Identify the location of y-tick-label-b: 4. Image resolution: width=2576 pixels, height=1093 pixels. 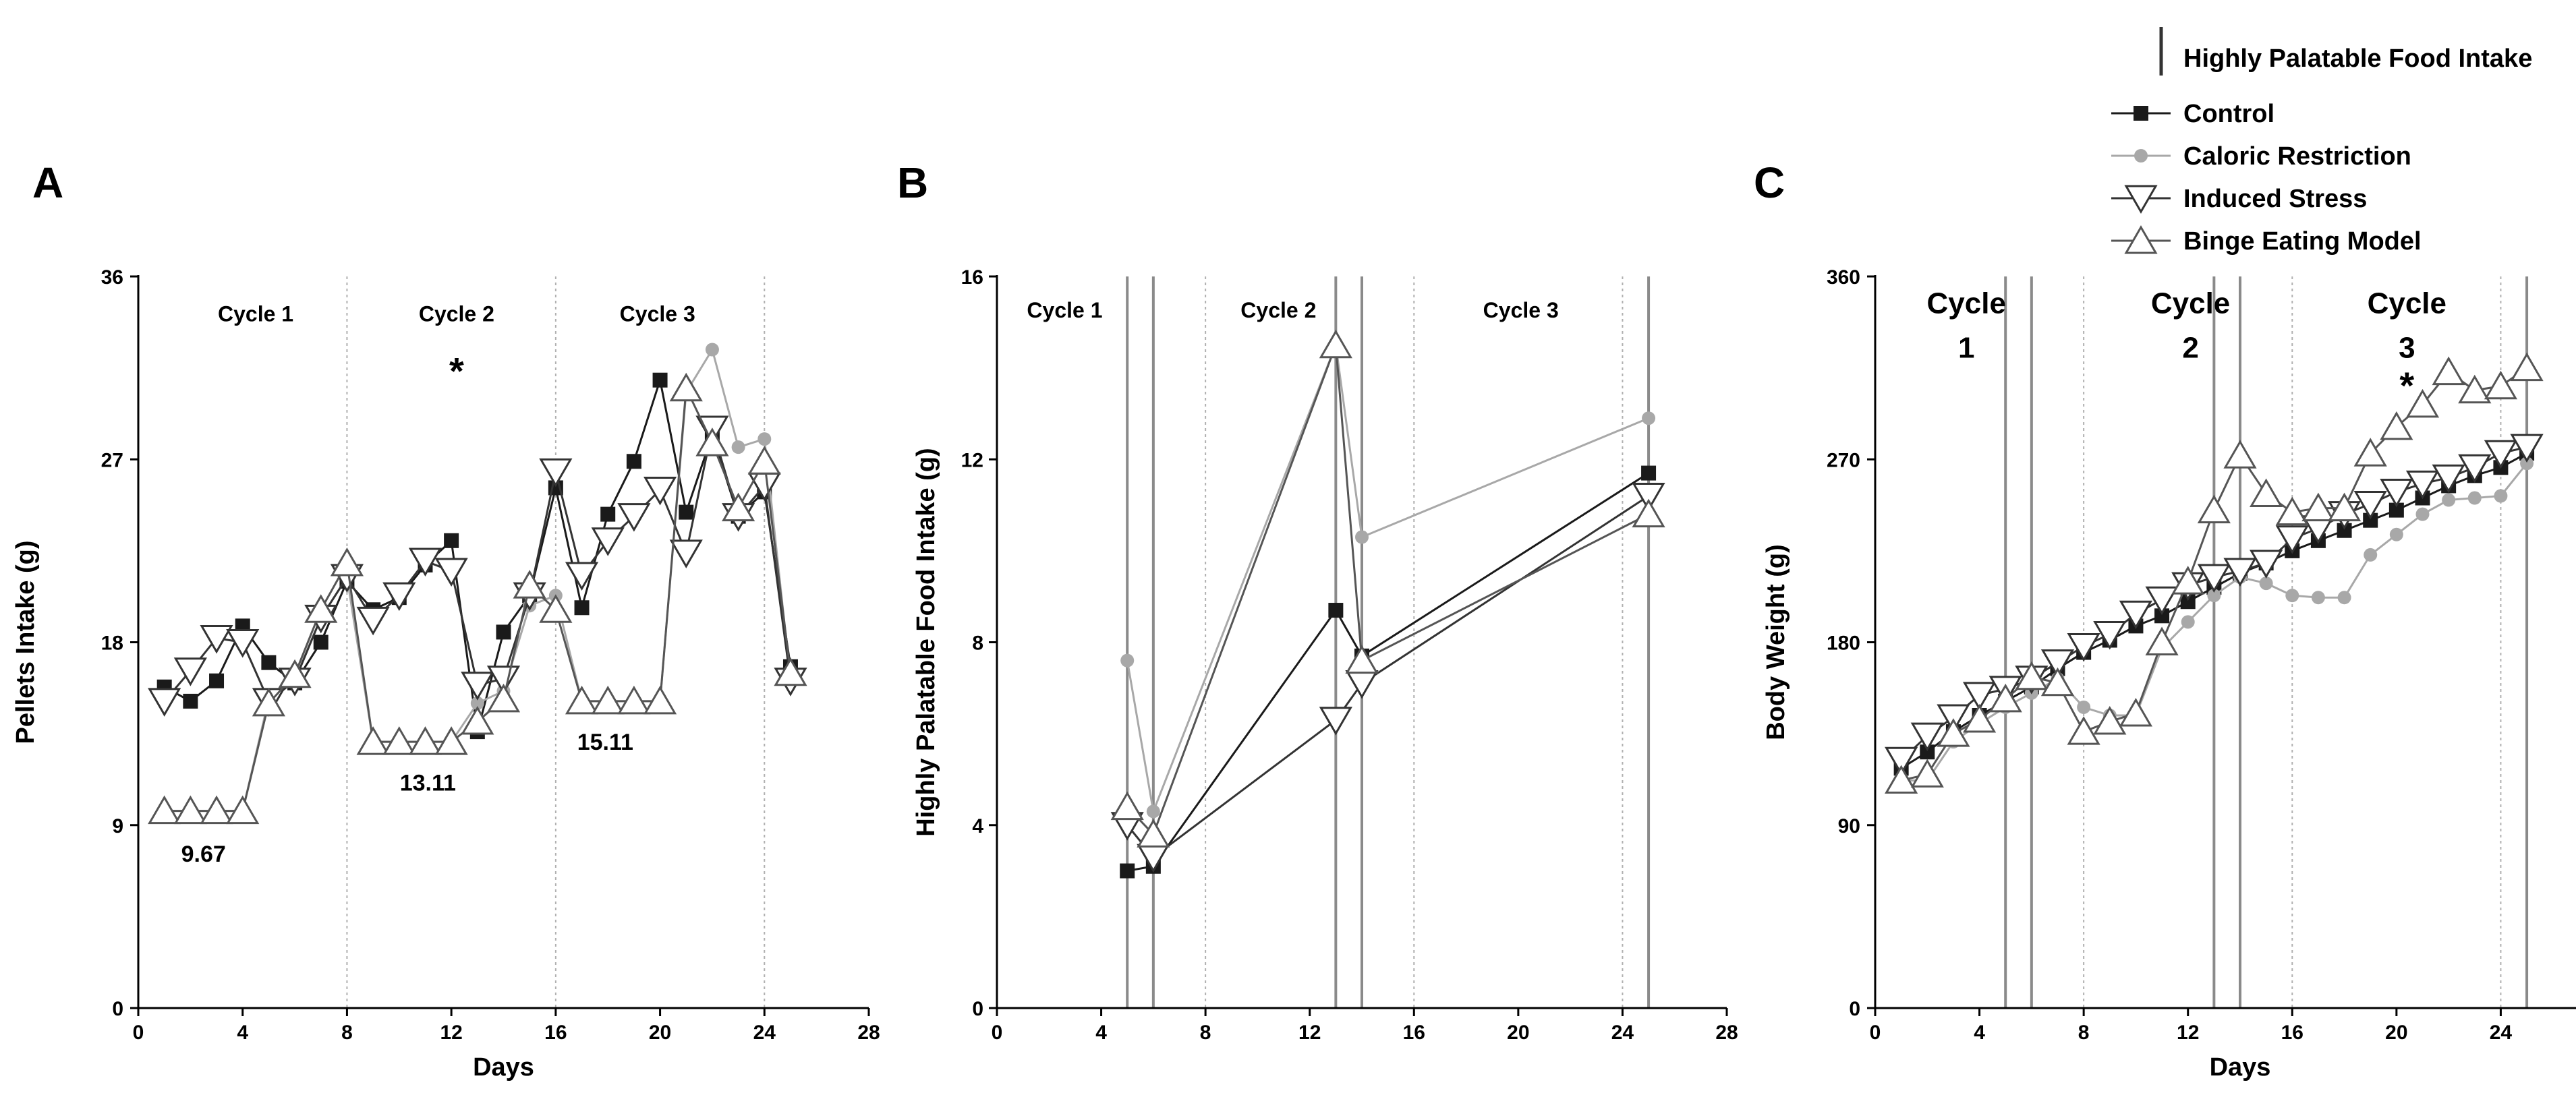
(977, 826).